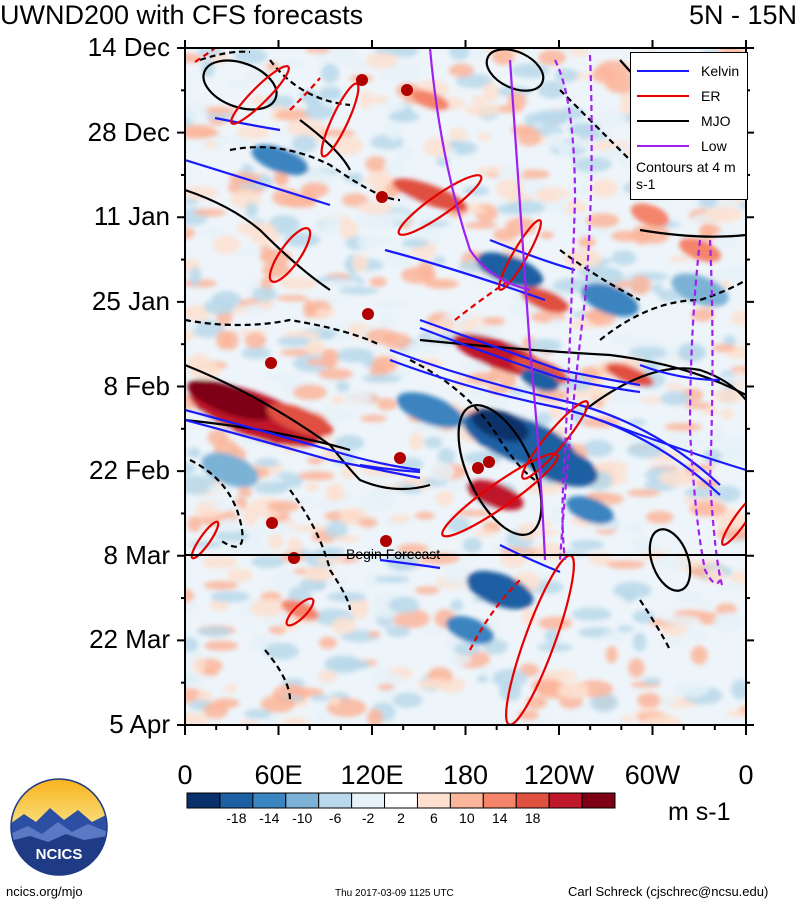  What do you see at coordinates (136, 554) in the screenshot?
I see `y-tick-label: 8 Mar` at bounding box center [136, 554].